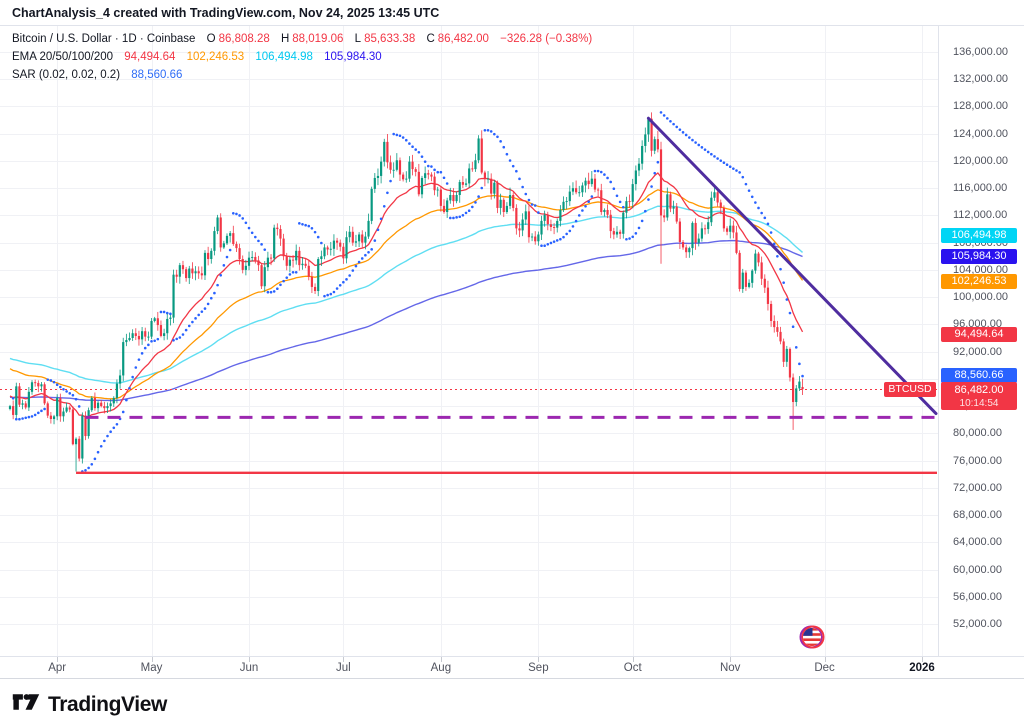  What do you see at coordinates (390, 39) in the screenshot?
I see `low-value: 85,633.38` at bounding box center [390, 39].